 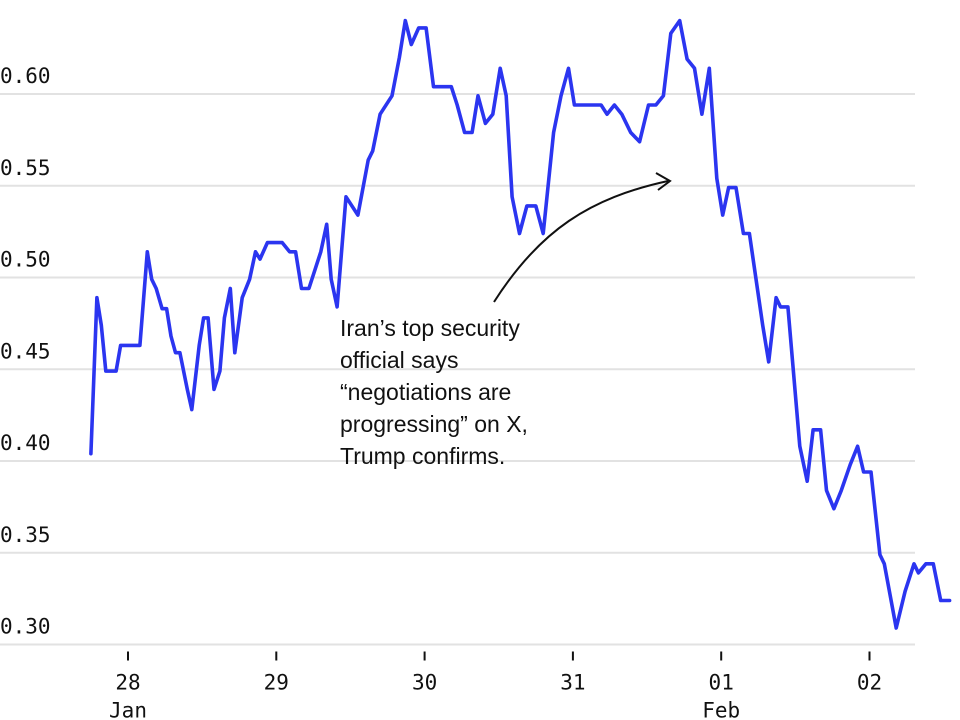 What do you see at coordinates (663, 181) in the screenshot?
I see `arrow-head-icon` at bounding box center [663, 181].